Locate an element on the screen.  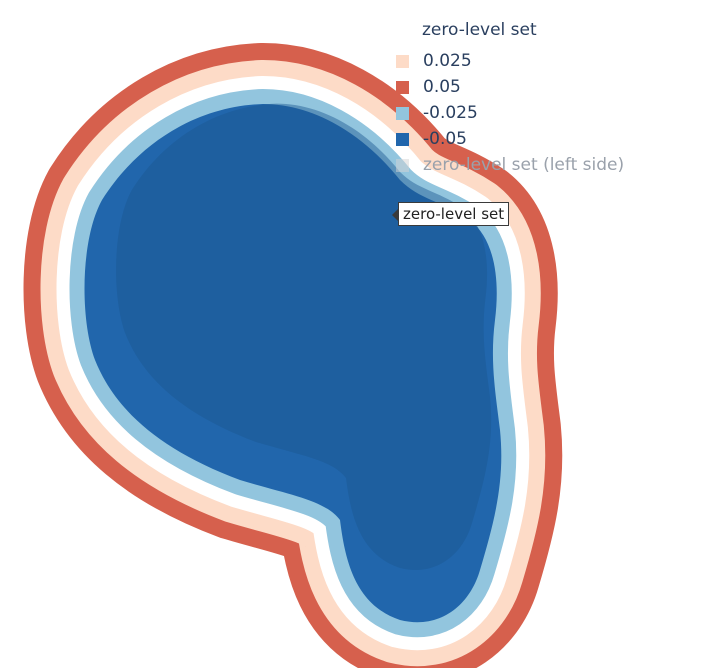
legend-title: zero-level set is located at coordinates (479, 30).